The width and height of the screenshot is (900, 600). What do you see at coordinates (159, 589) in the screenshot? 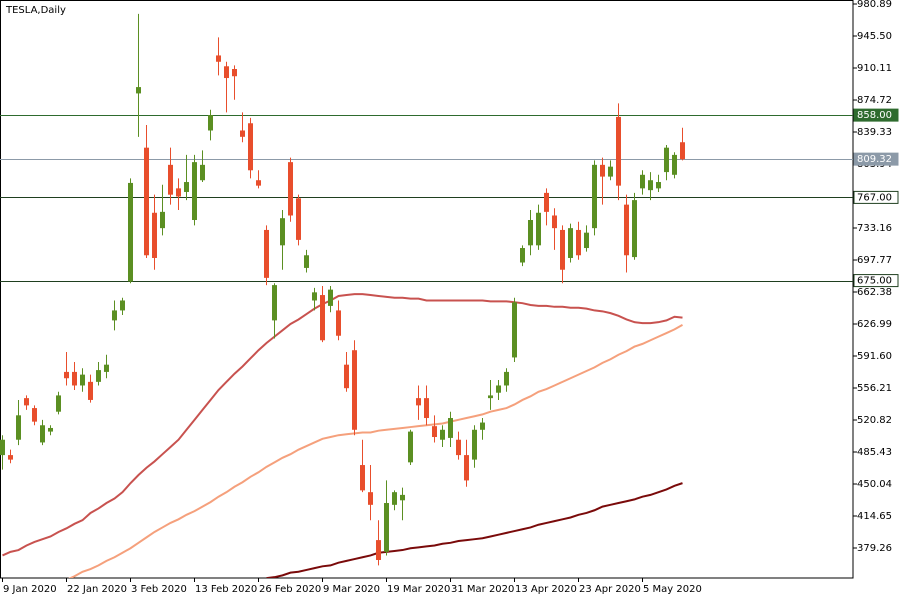
I see `x-tick-label: 3 Feb 2020` at bounding box center [159, 589].